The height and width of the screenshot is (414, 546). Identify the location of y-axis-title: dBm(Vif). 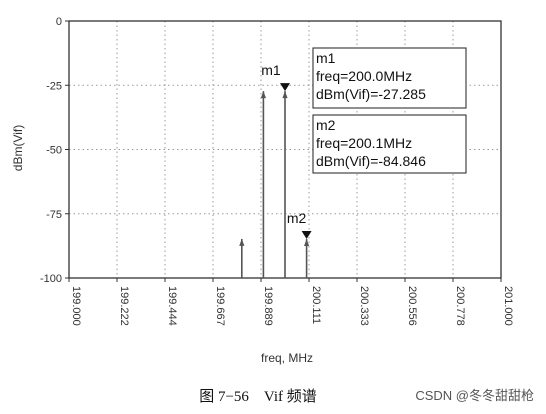
(18, 148).